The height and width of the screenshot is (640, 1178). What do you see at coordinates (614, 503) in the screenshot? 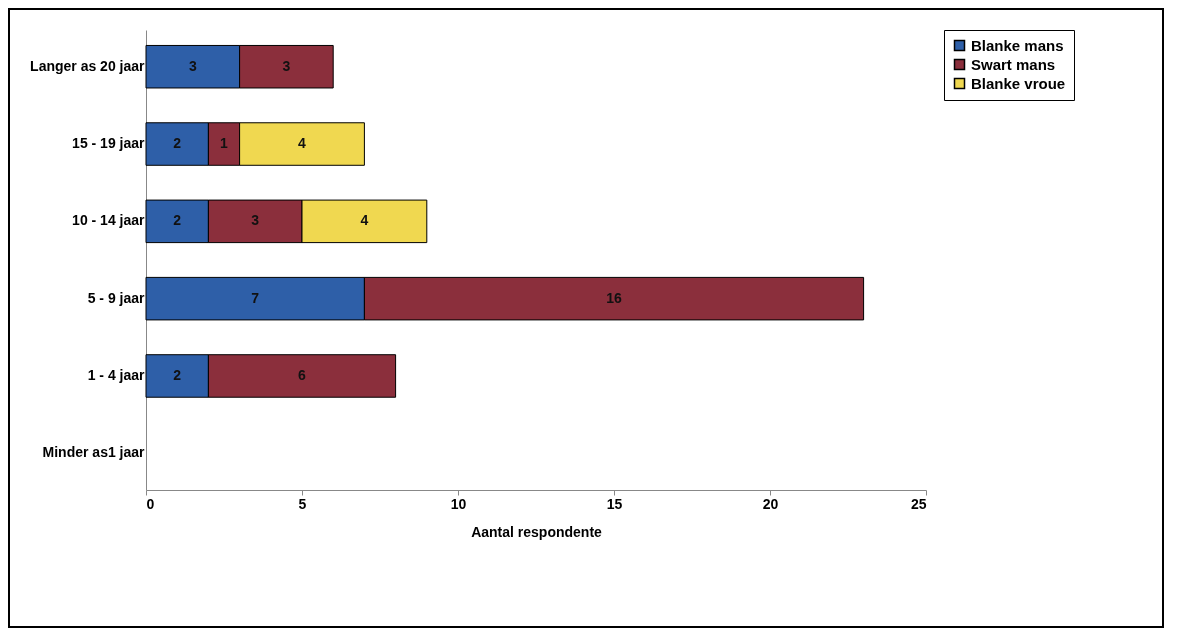
I see `x-tick-label: 15` at bounding box center [614, 503].